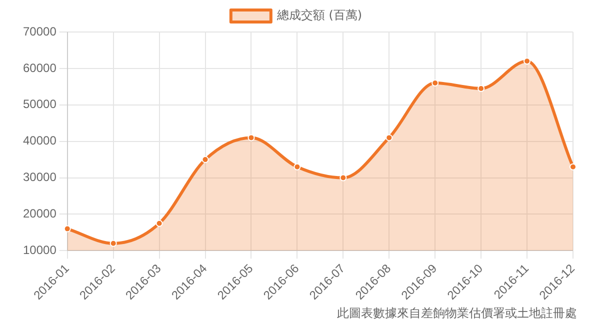 This screenshot has width=589, height=326. Describe the element at coordinates (39, 177) in the screenshot. I see `y-tick-label: 30000` at that location.